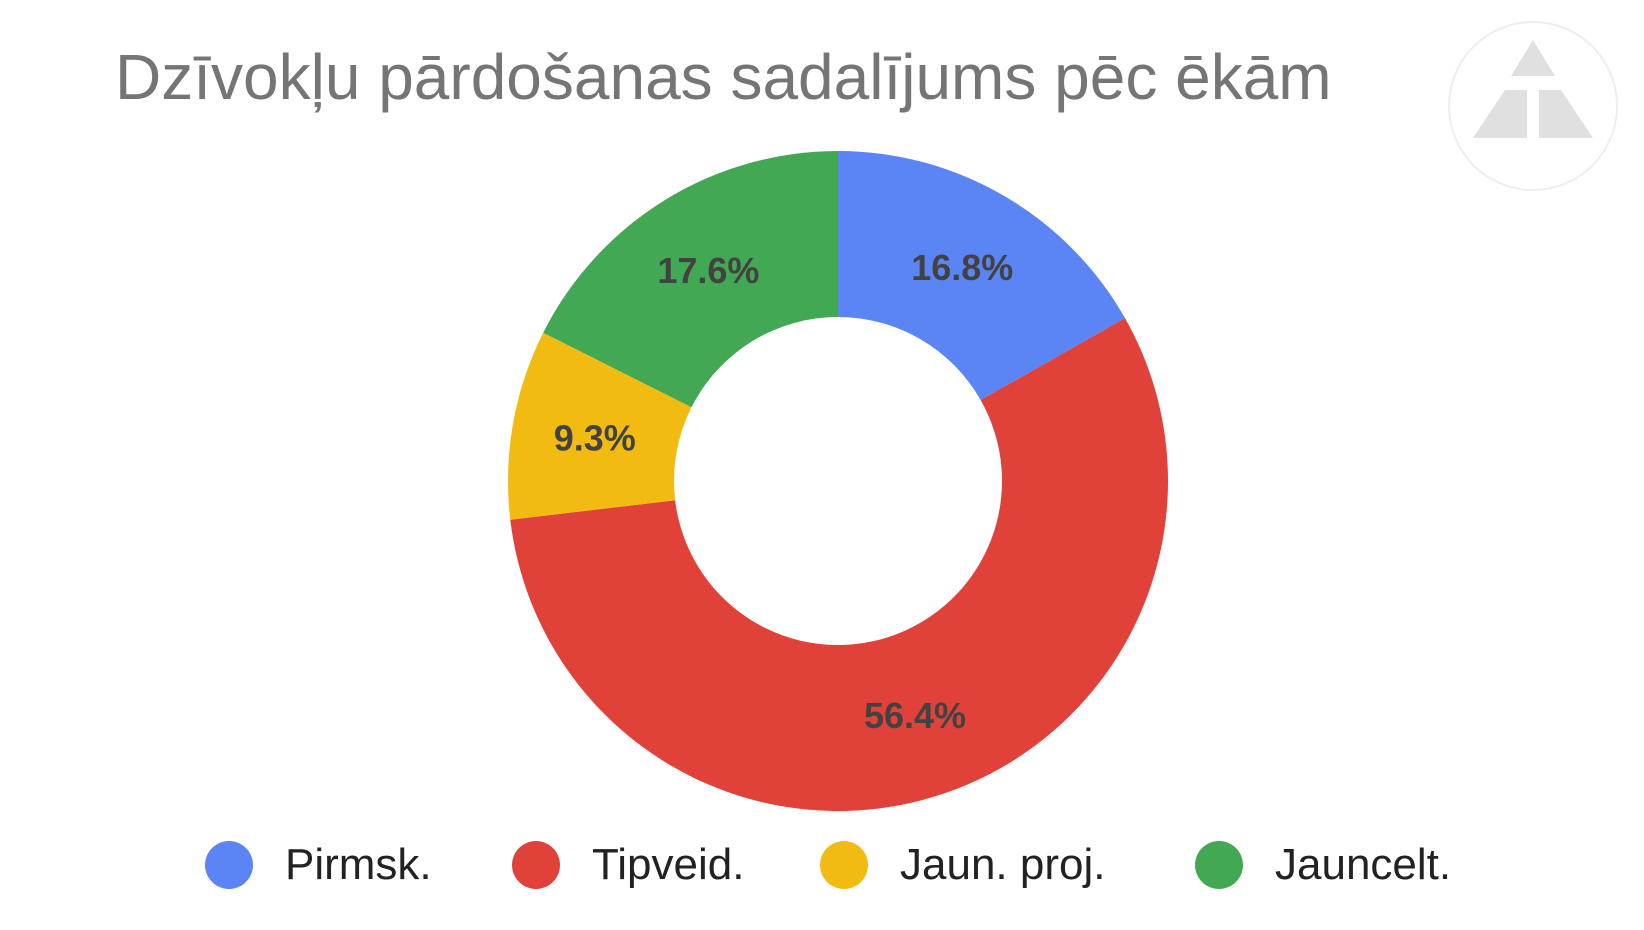 The image size is (1644, 930). What do you see at coordinates (915, 715) in the screenshot?
I see `slice-label-1: 56.4%` at bounding box center [915, 715].